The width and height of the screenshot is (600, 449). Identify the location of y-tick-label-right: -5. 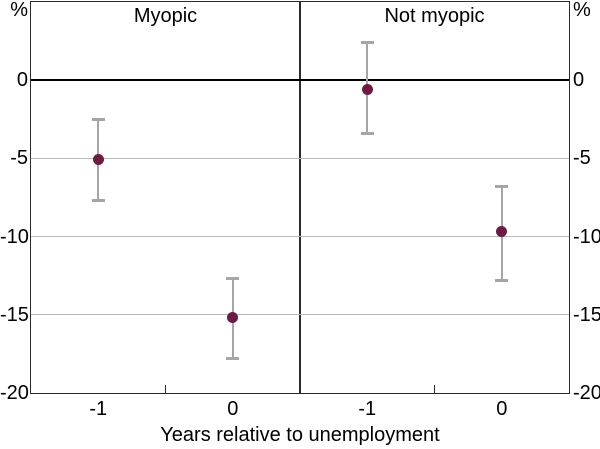
(582, 158).